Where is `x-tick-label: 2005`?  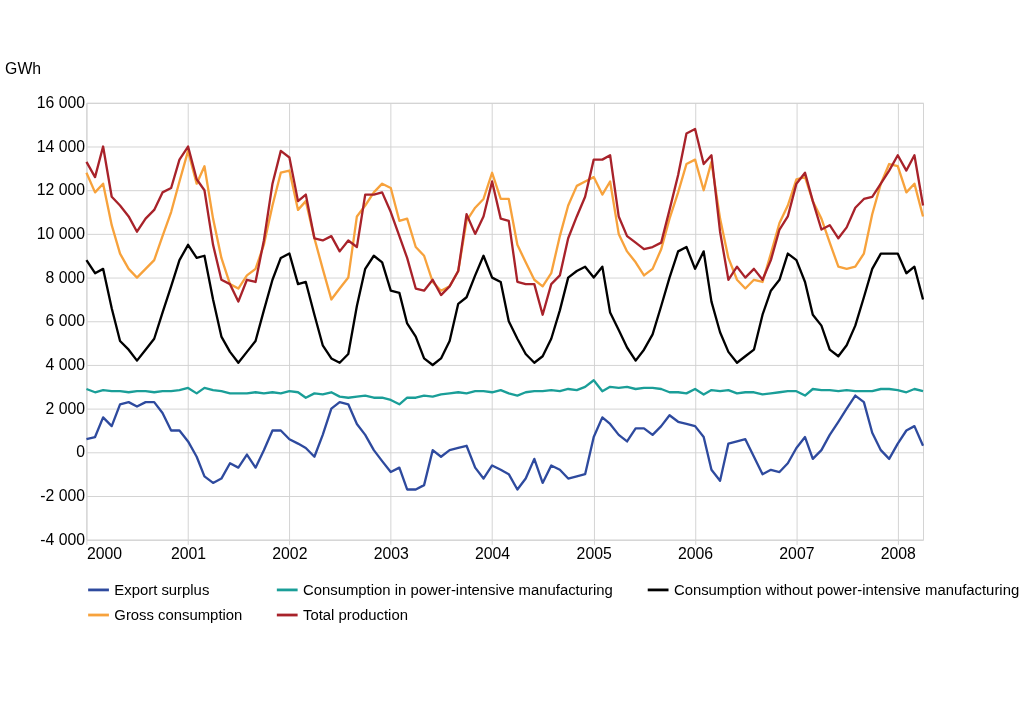 x-tick-label: 2005 is located at coordinates (594, 553).